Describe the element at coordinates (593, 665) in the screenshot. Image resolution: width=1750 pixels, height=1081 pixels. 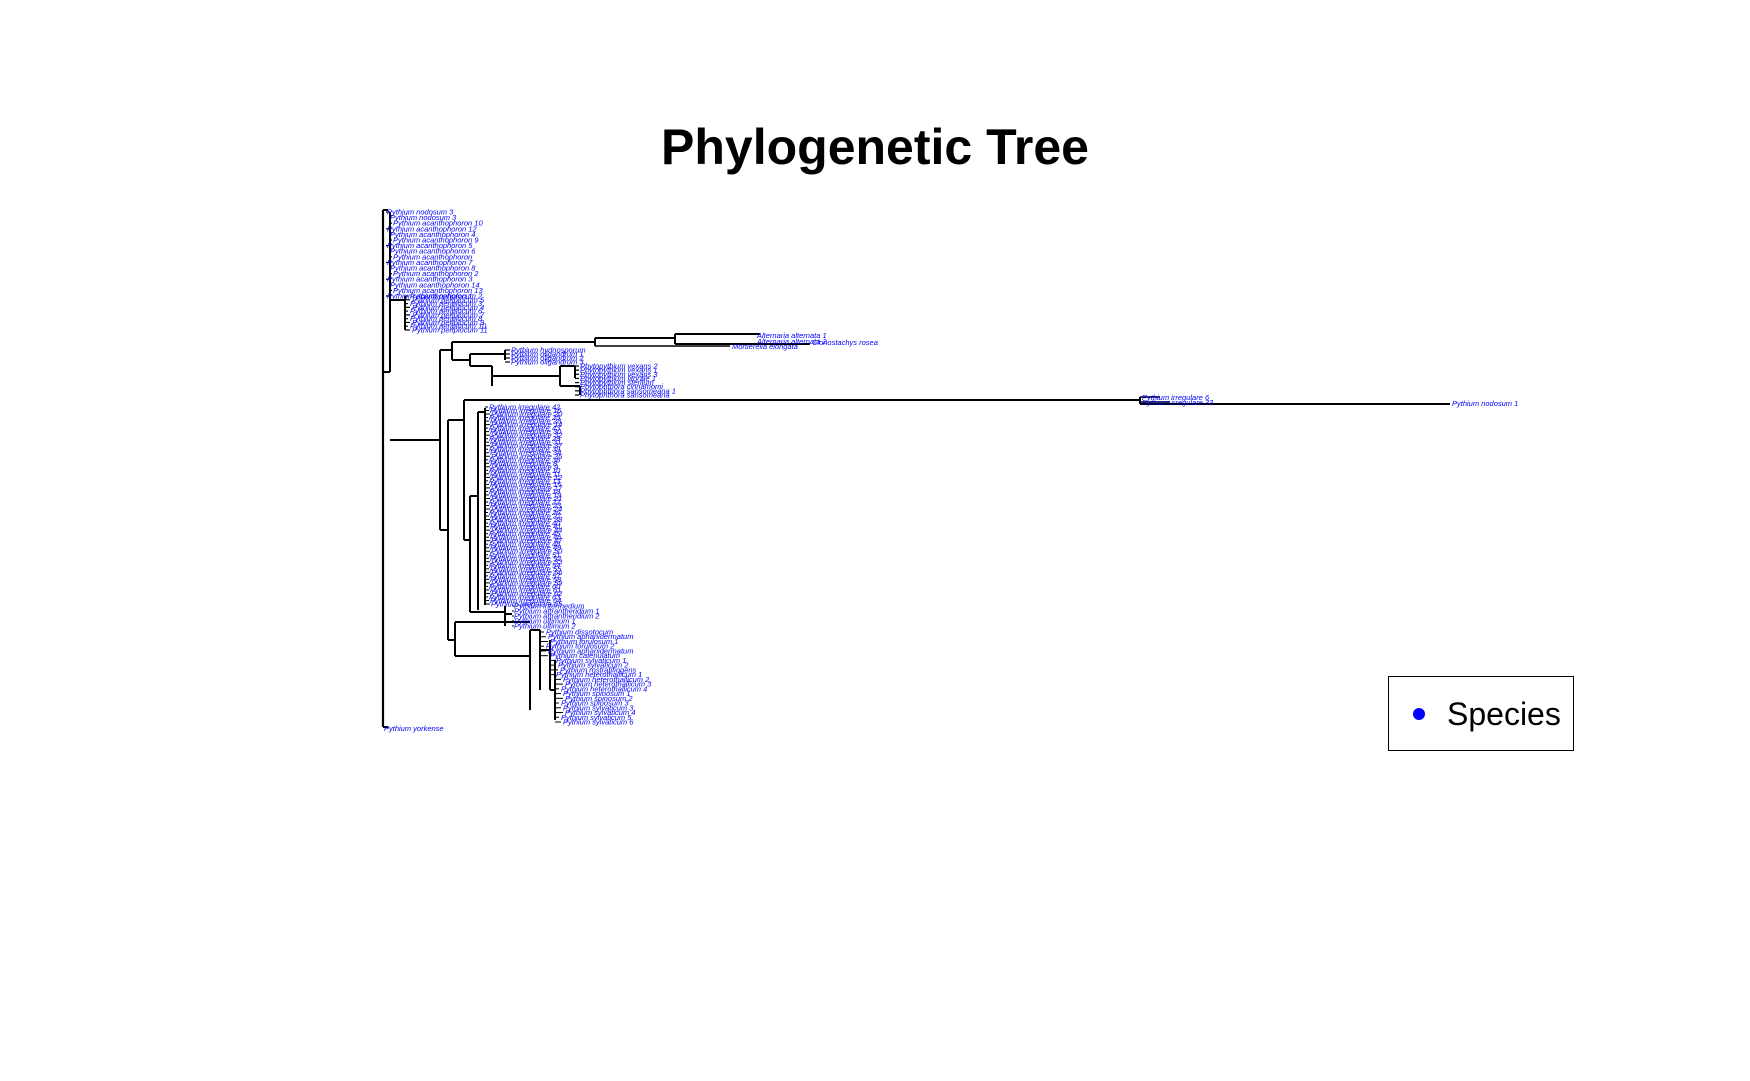
I see `tip-label: Pythium sylvaticum 2` at that location.